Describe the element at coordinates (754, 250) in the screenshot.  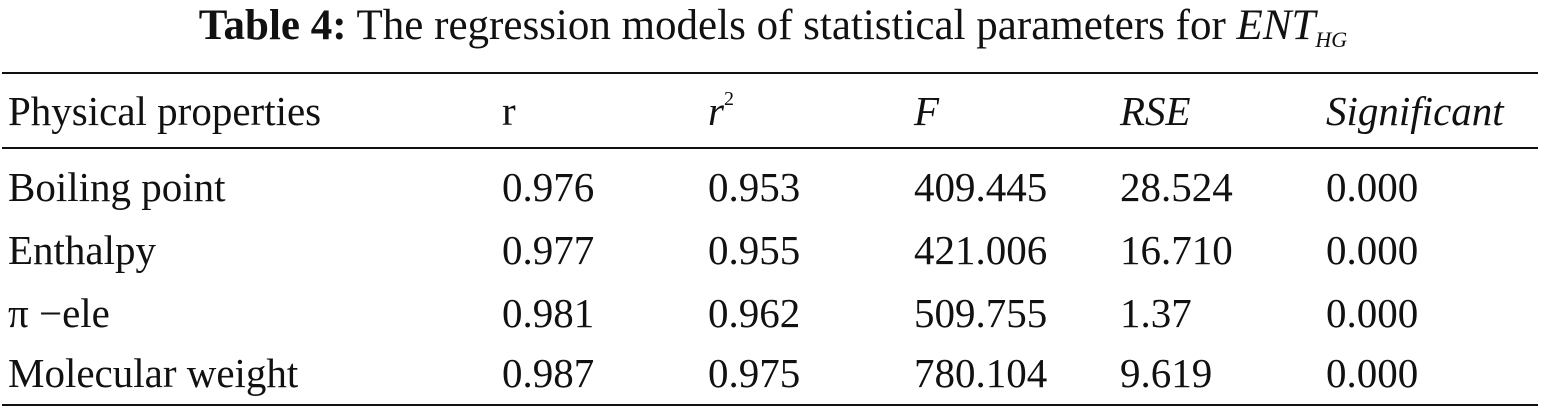
I see `cell-r-squared: 0.955` at that location.